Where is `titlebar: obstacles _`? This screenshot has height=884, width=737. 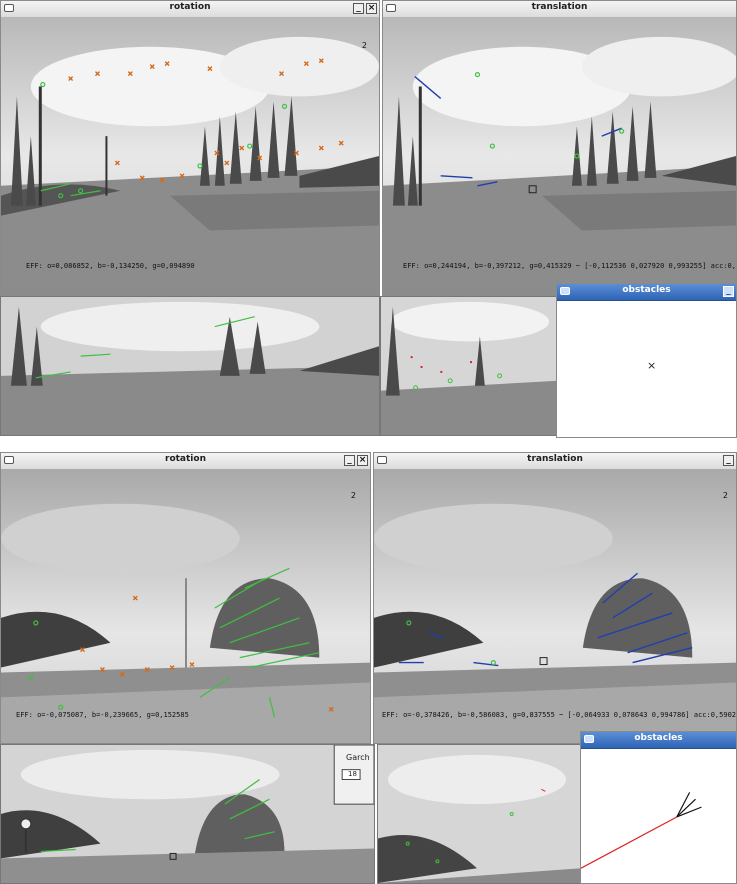 titlebar: obstacles _ is located at coordinates (646, 292).